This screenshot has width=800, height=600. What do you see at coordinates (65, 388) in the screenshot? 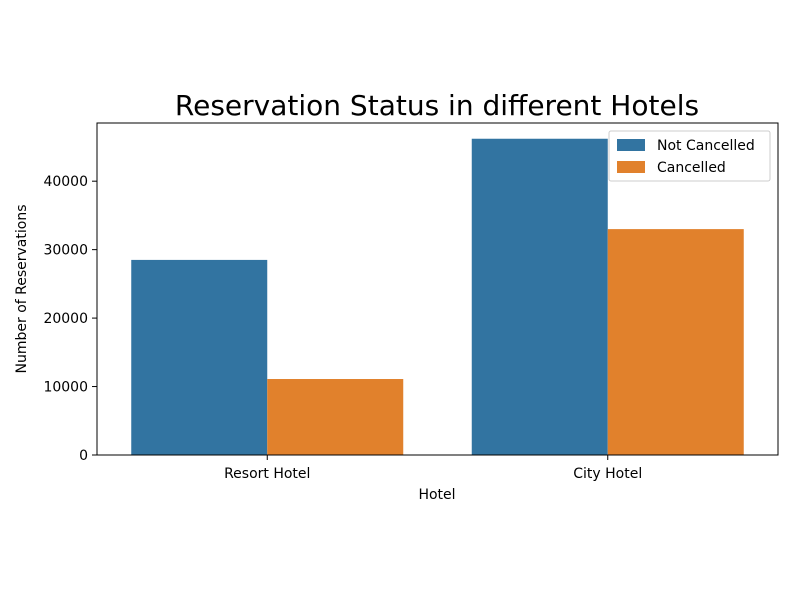
I see `y-tick-label: 10000` at bounding box center [65, 388].